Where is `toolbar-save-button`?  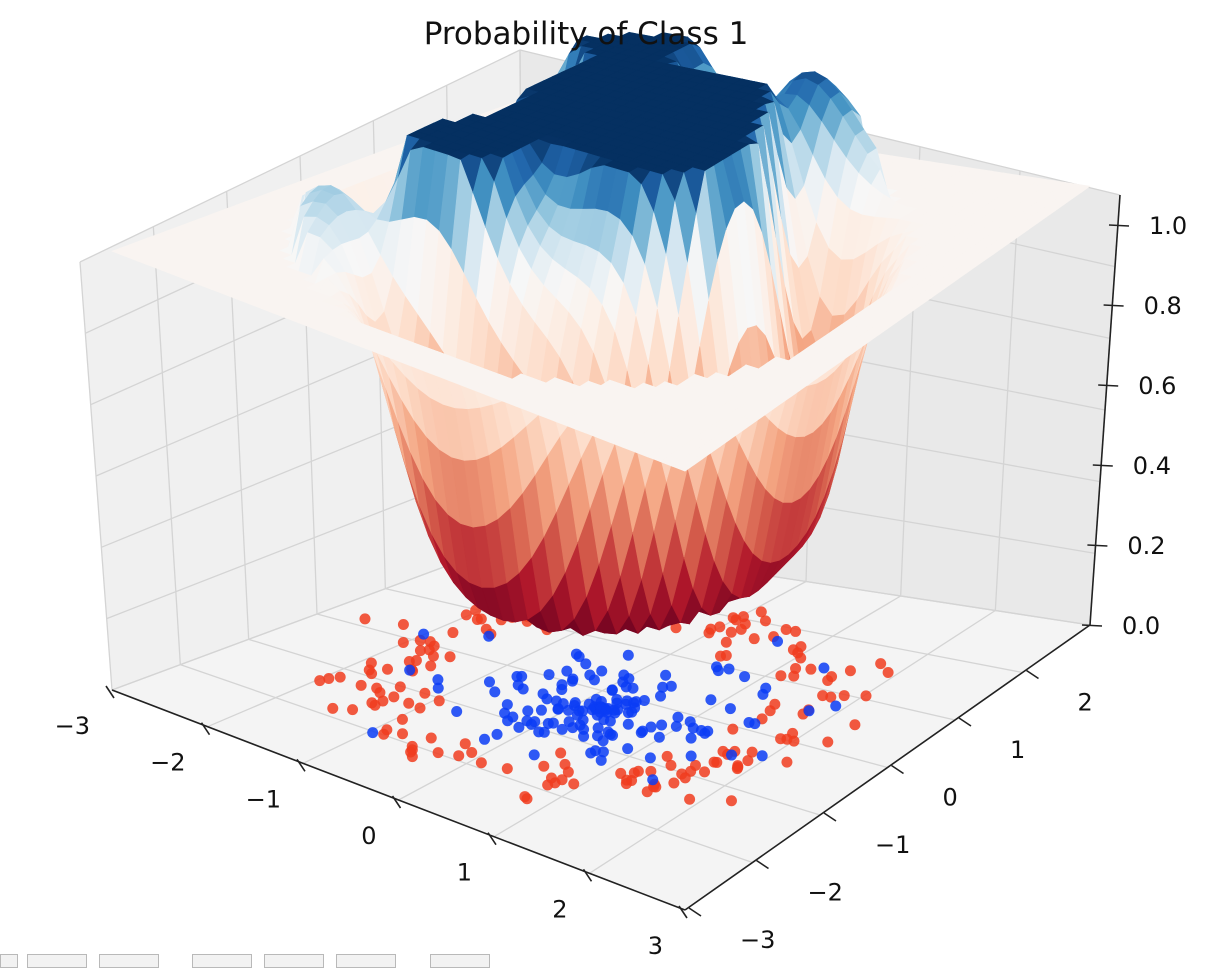 toolbar-save-button is located at coordinates (460, 961).